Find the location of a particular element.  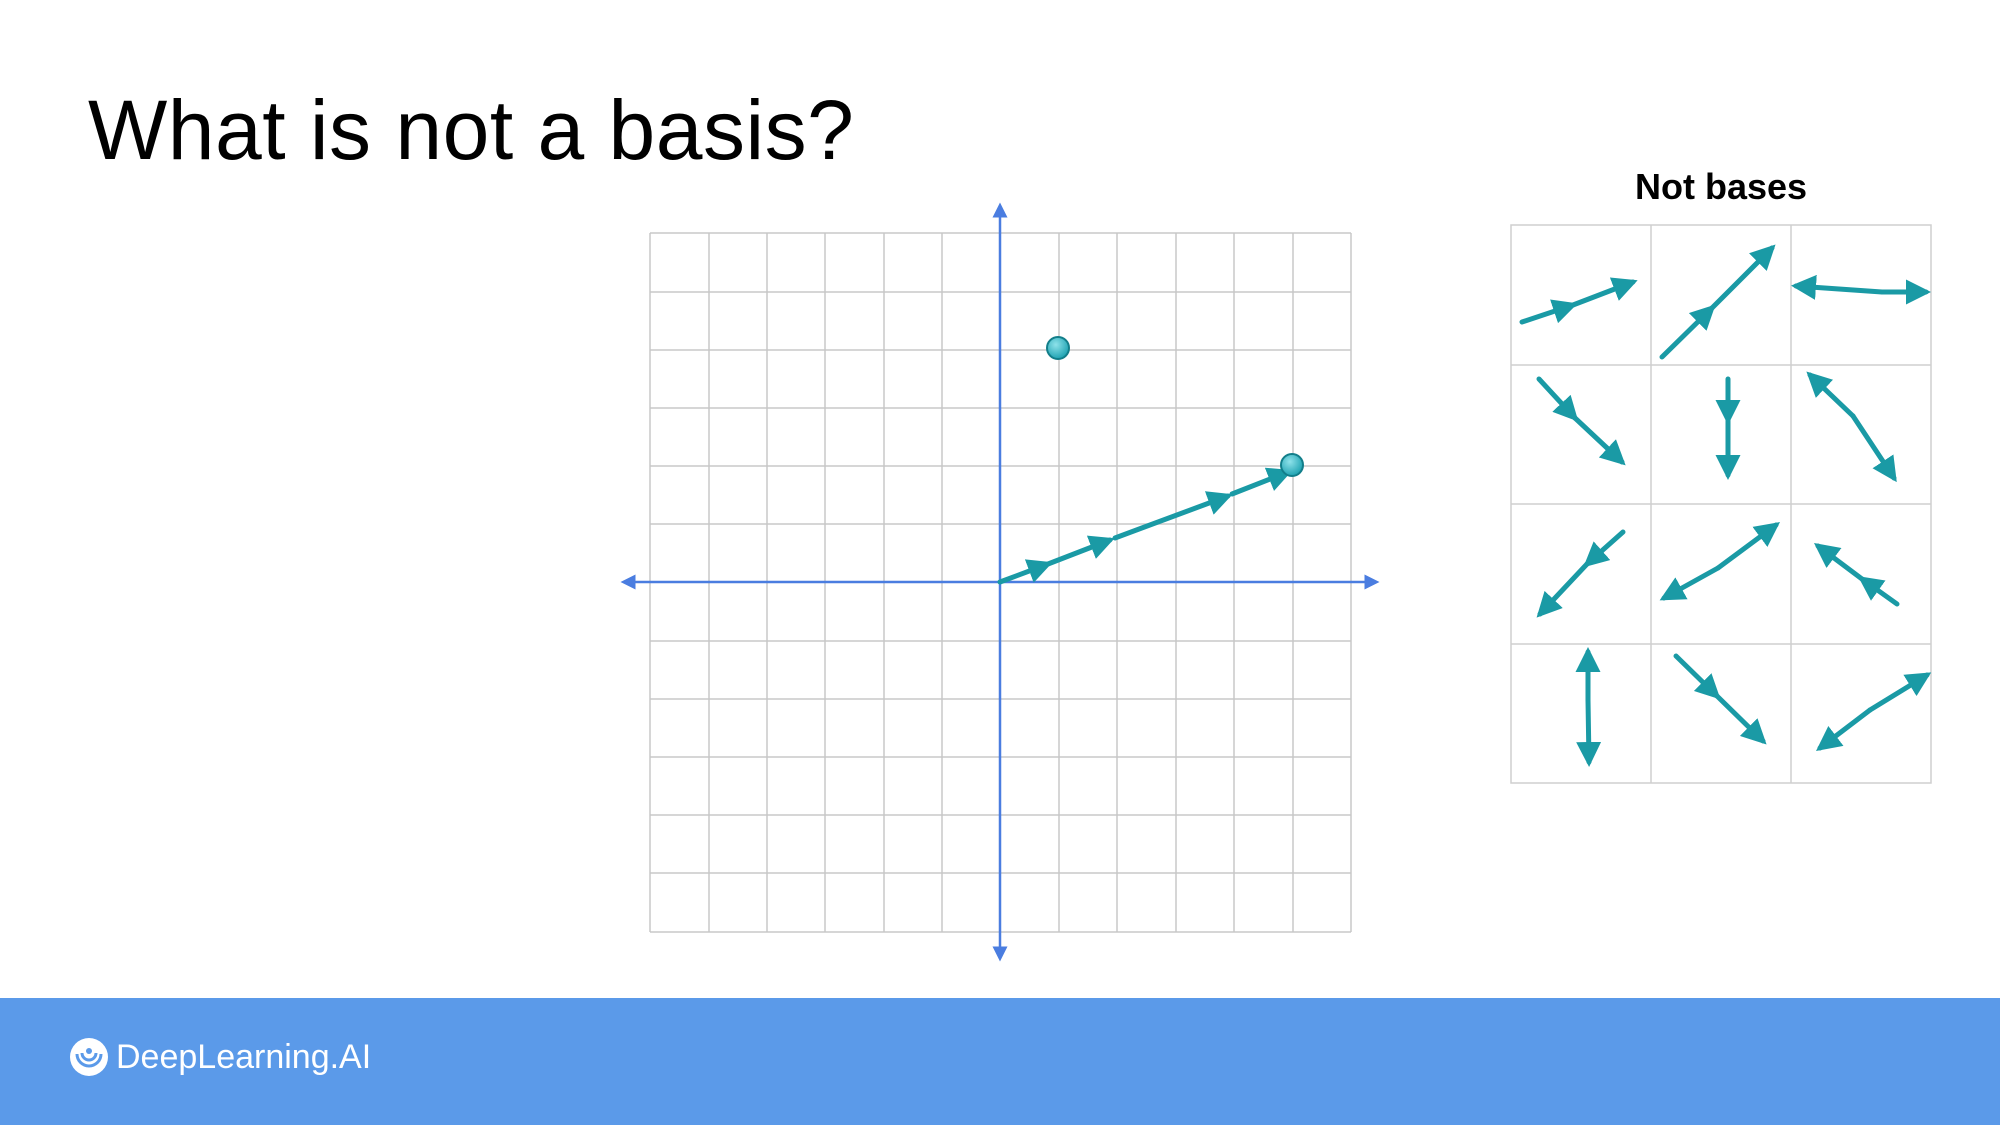

cell-2-vectors is located at coordinates (1717, 302).